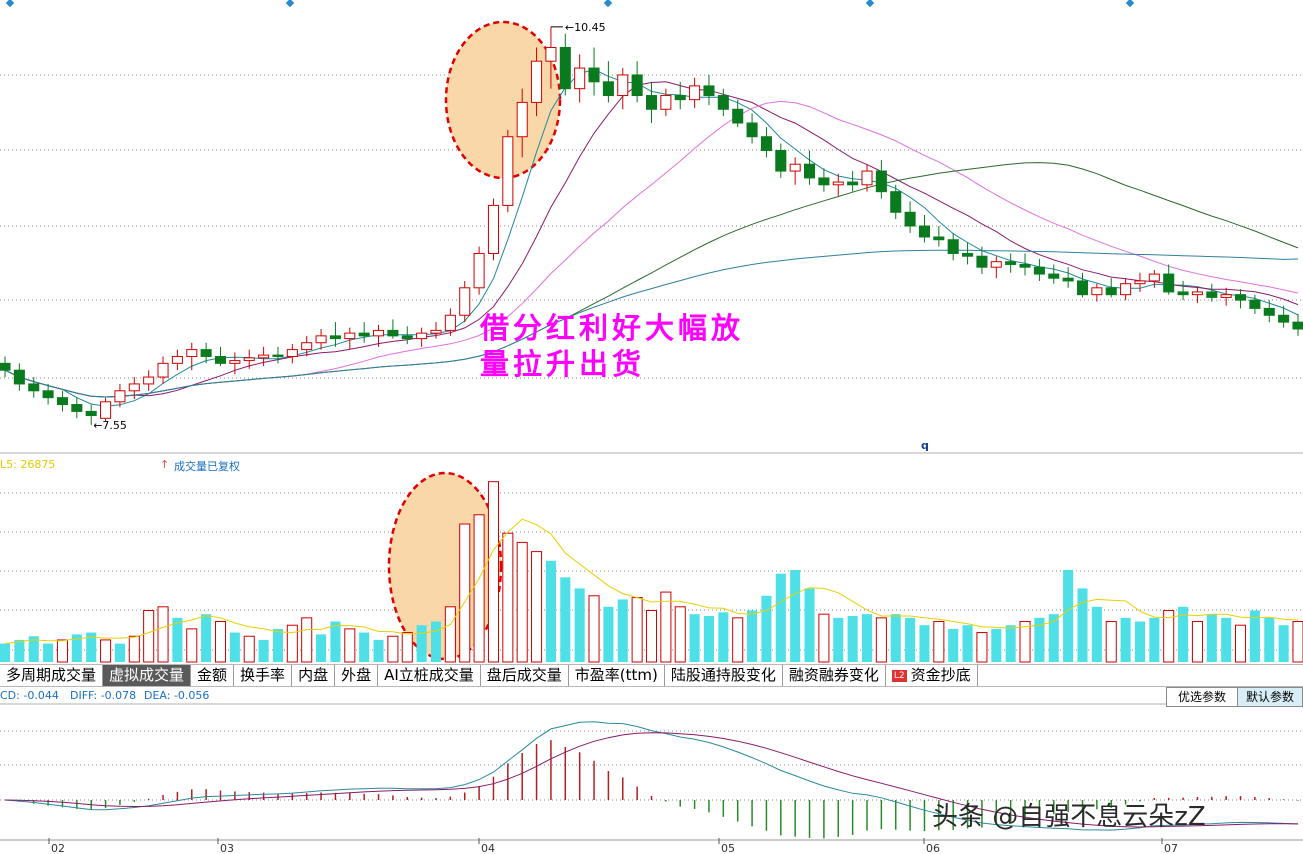  Describe the element at coordinates (263, 675) in the screenshot. I see `tab-3: 换手率` at that location.